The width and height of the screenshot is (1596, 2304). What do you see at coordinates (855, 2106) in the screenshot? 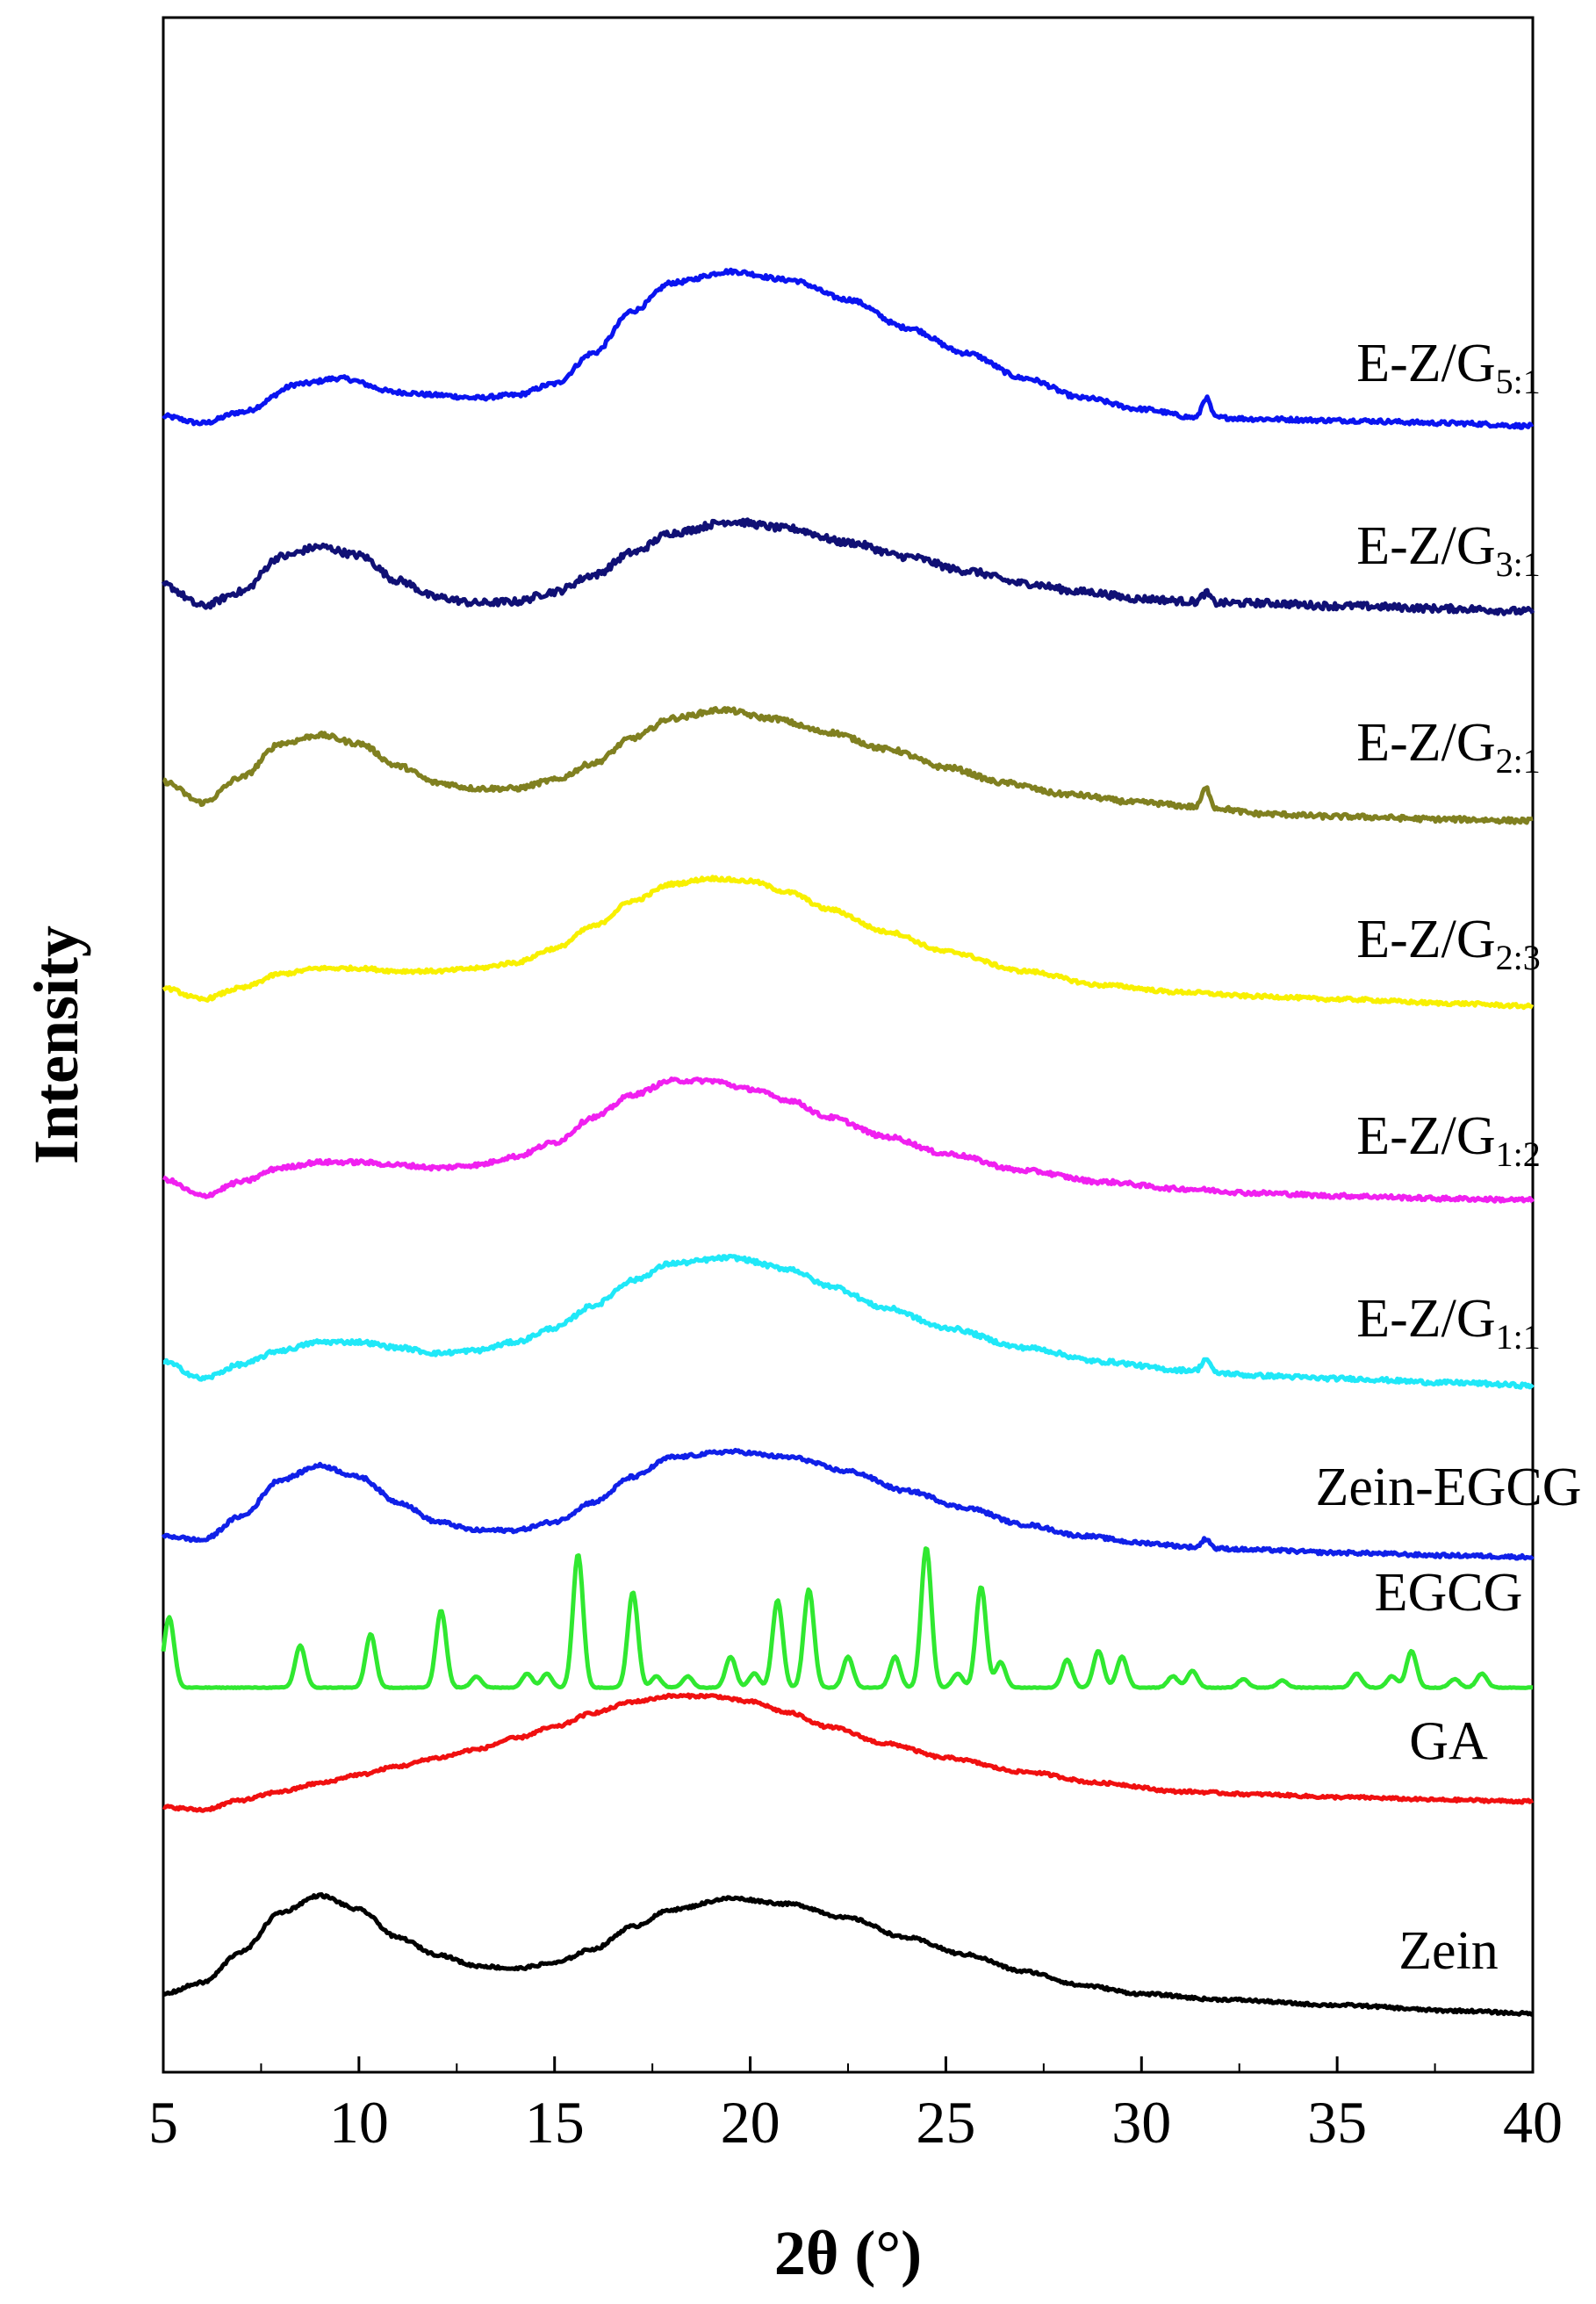
I see `x-axis-ticks: 5 10 15 20 25 30 35 40` at bounding box center [855, 2106].